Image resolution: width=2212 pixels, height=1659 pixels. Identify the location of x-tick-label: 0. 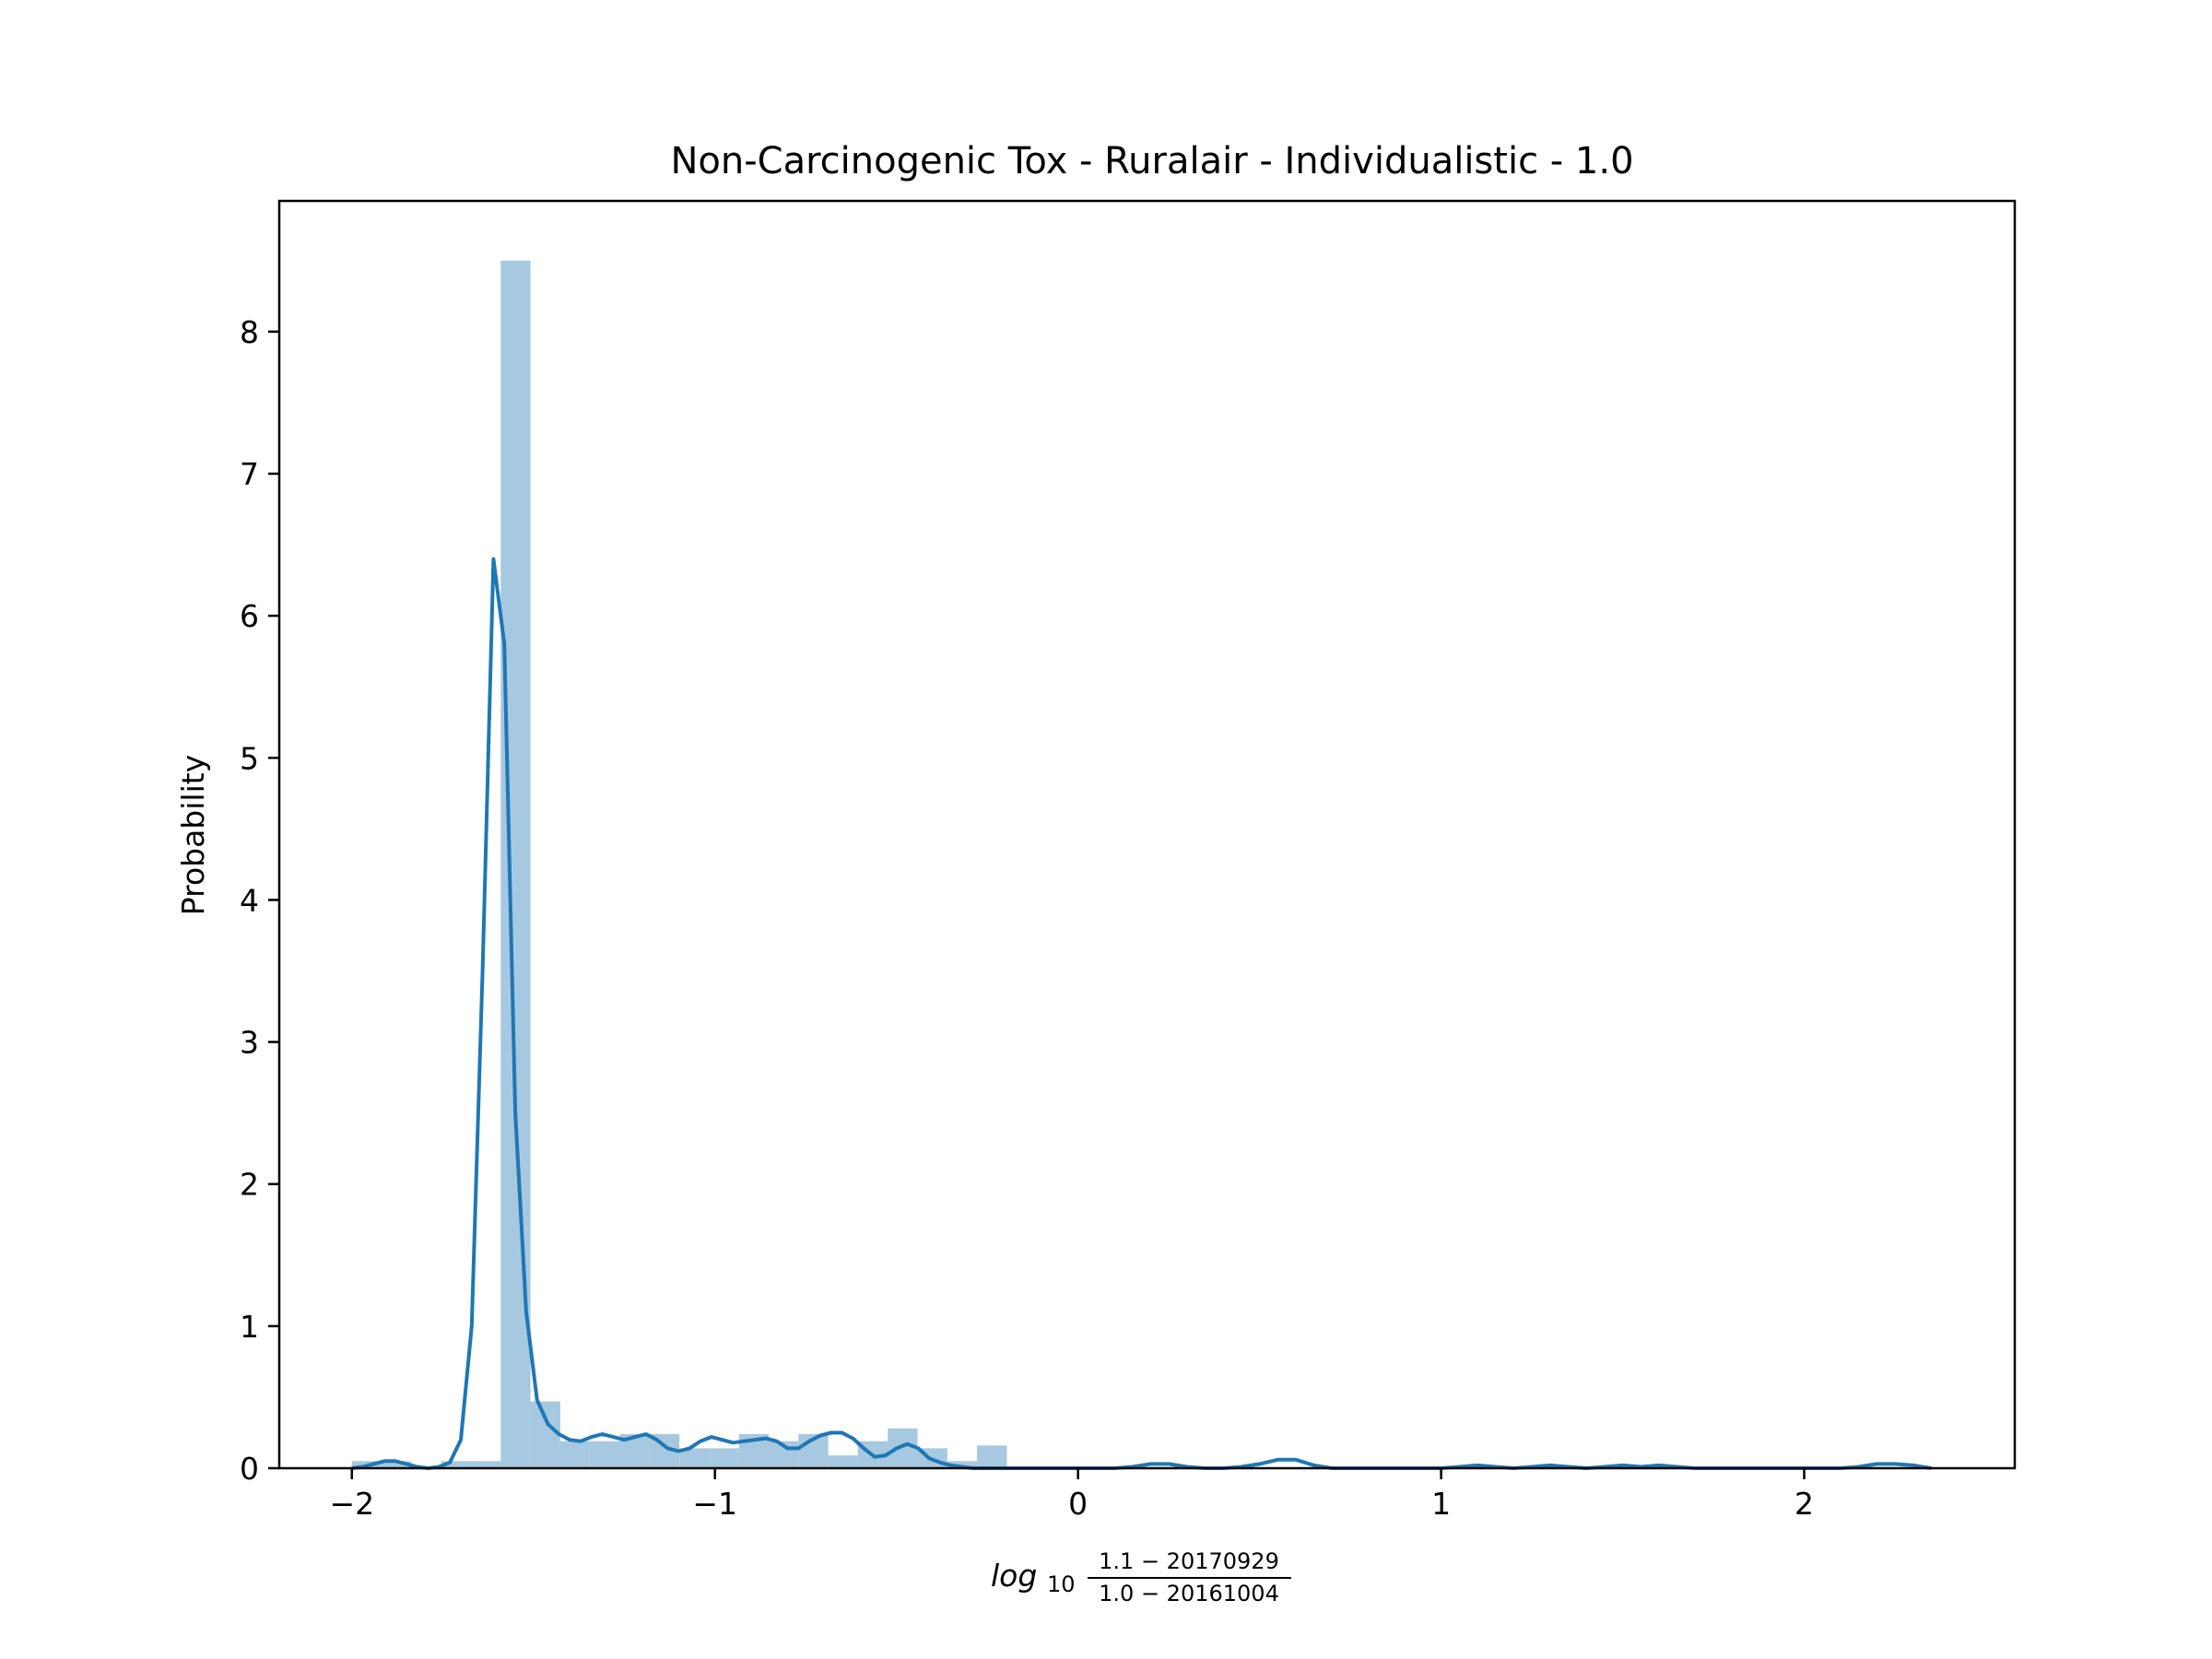
(1078, 1504).